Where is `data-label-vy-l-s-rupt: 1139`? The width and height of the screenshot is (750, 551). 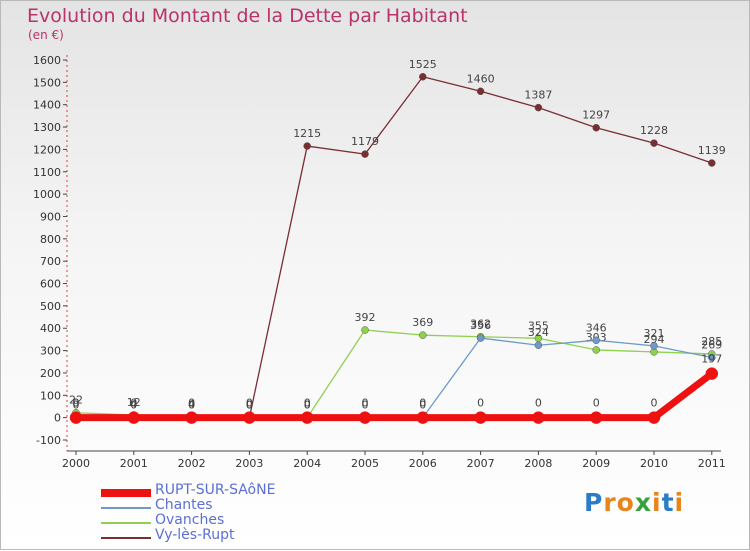
data-label-vy-l-s-rupt: 1139 is located at coordinates (712, 150).